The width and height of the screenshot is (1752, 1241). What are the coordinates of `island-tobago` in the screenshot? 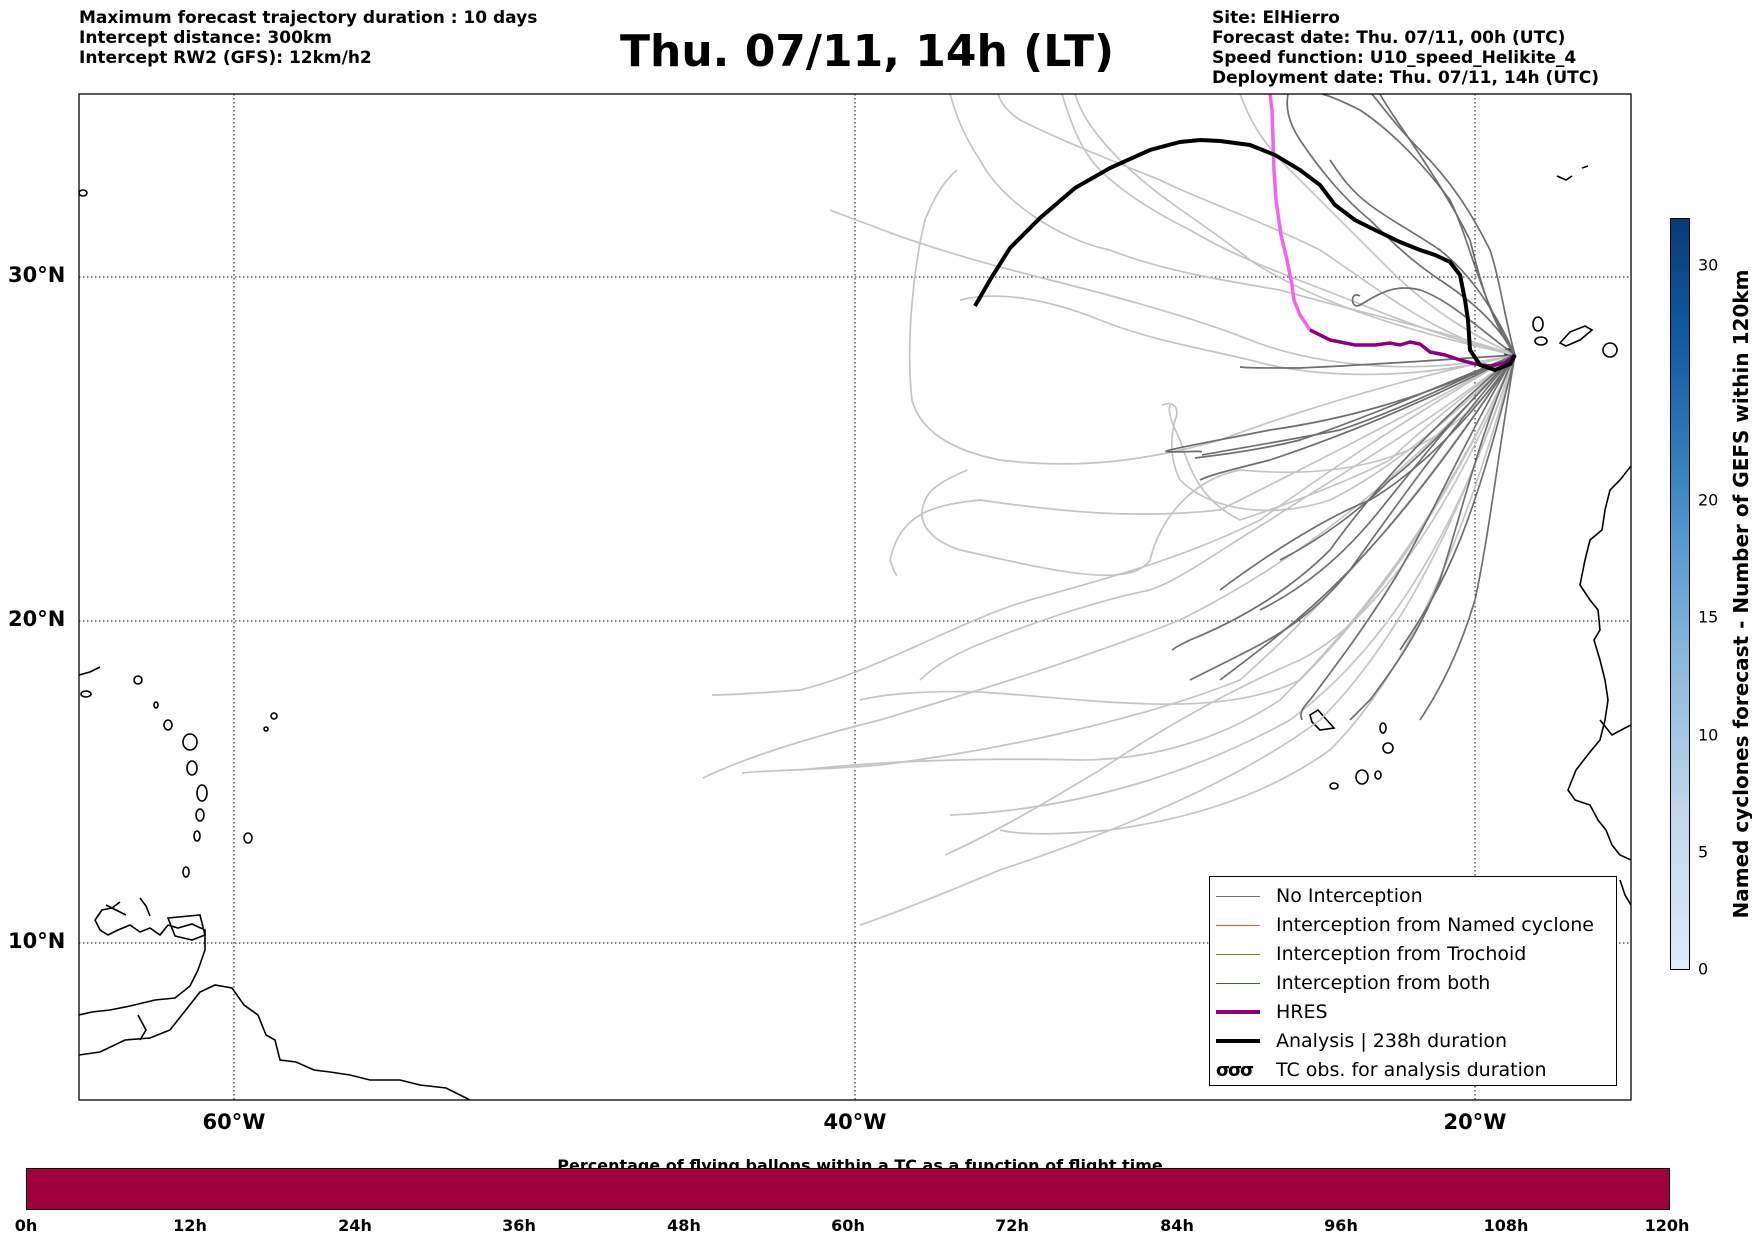 It's located at (116, 910).